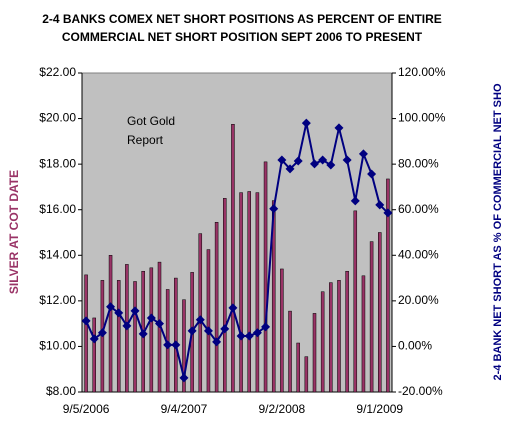 The width and height of the screenshot is (512, 448). Describe the element at coordinates (151, 121) in the screenshot. I see `annotation: Got Gold` at that location.